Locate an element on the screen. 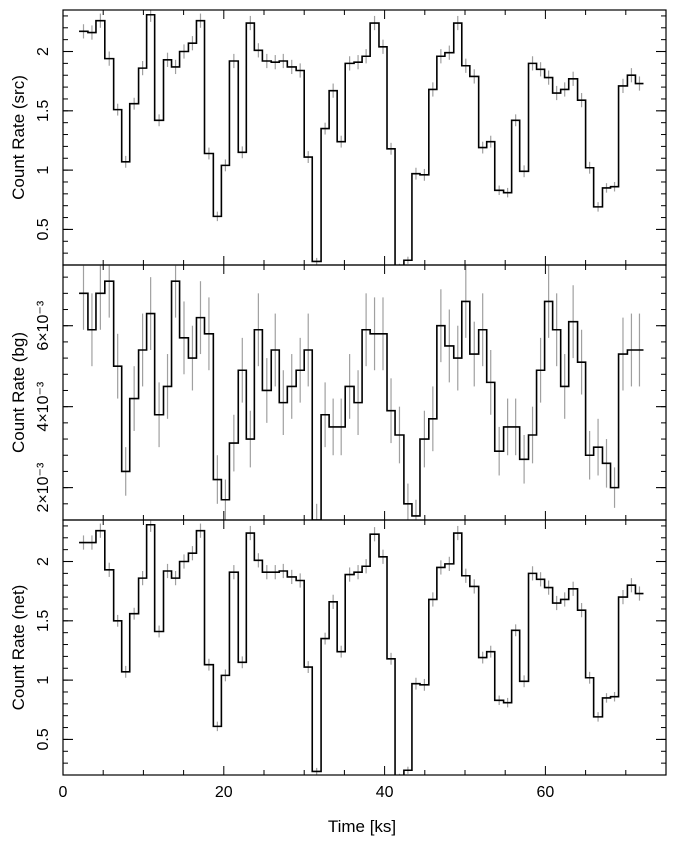 This screenshot has height=845, width=676. x-tick-label: 0 is located at coordinates (63, 792).